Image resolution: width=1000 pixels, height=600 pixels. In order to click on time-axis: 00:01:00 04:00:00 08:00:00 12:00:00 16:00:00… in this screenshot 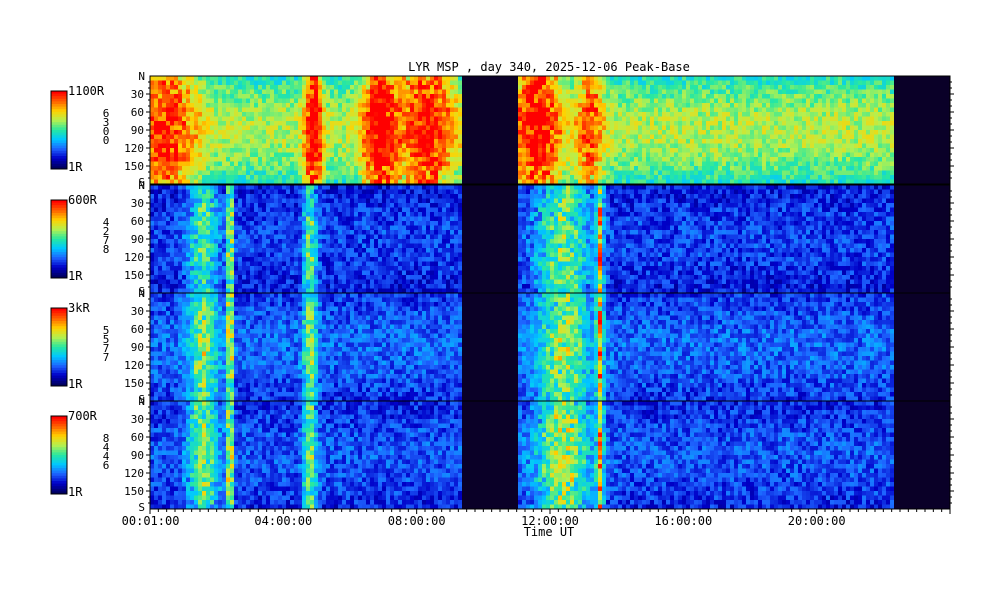, I will do `click(536, 518)`.